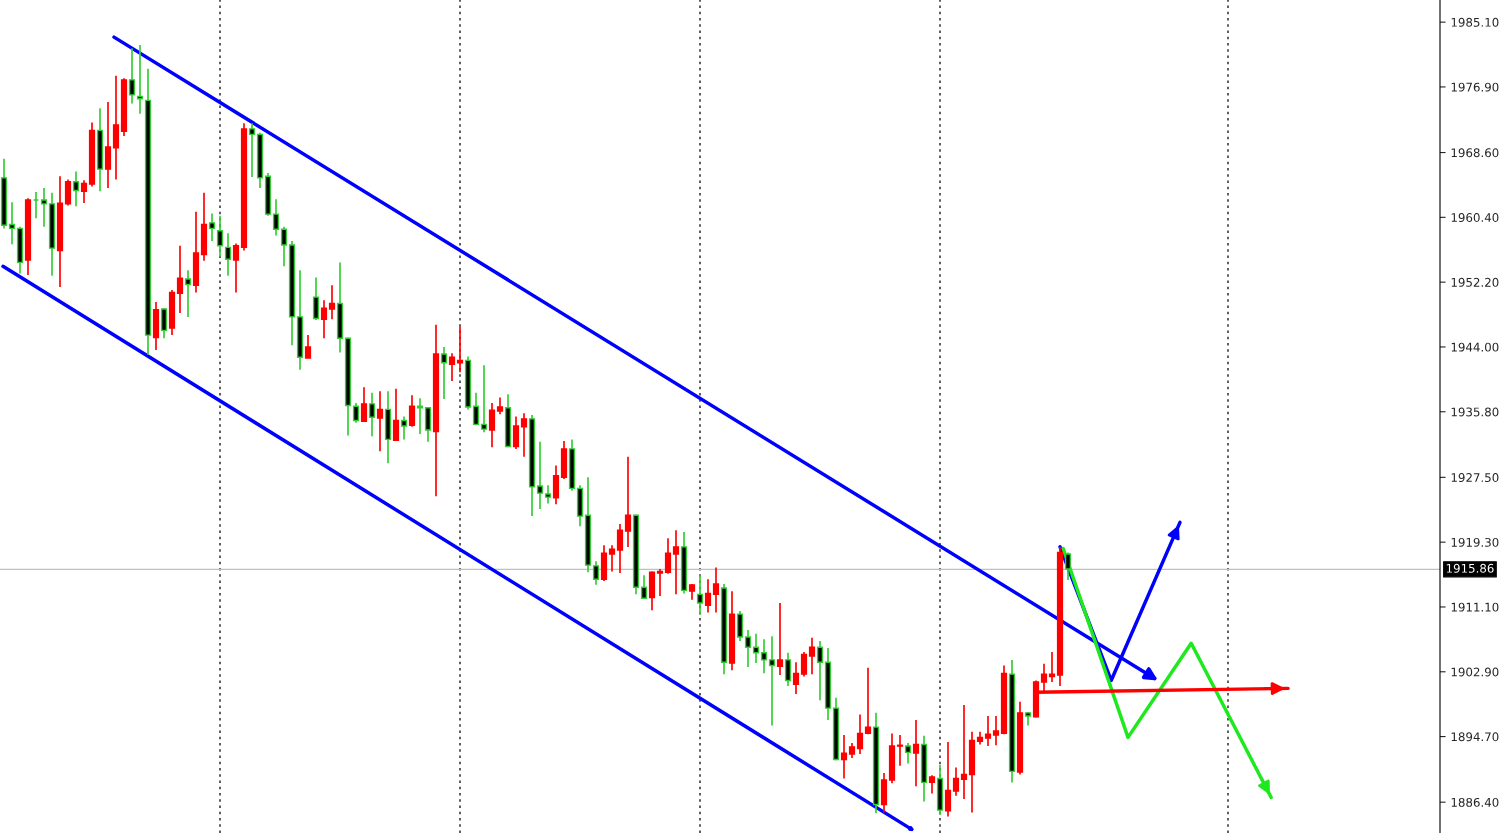 Image resolution: width=1509 pixels, height=833 pixels. What do you see at coordinates (1475, 412) in the screenshot?
I see `y-tick-label: 1935.80` at bounding box center [1475, 412].